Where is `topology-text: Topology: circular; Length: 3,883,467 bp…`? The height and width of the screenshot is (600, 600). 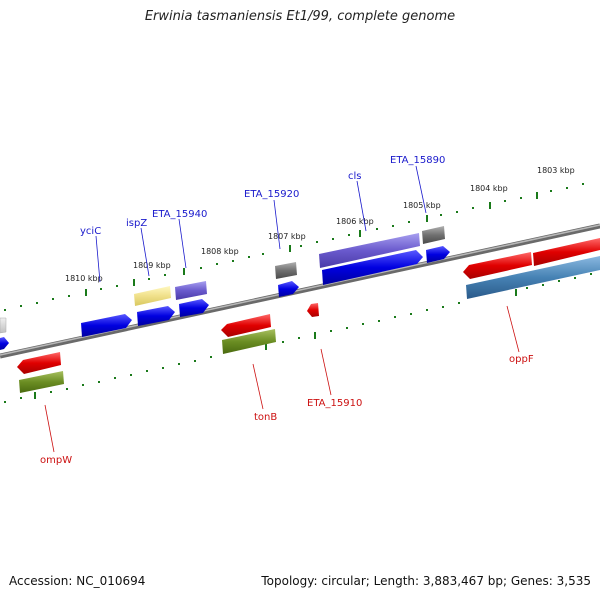
topology-text: Topology: circular; Length: 3,883,467 bp… is located at coordinates (426, 581).